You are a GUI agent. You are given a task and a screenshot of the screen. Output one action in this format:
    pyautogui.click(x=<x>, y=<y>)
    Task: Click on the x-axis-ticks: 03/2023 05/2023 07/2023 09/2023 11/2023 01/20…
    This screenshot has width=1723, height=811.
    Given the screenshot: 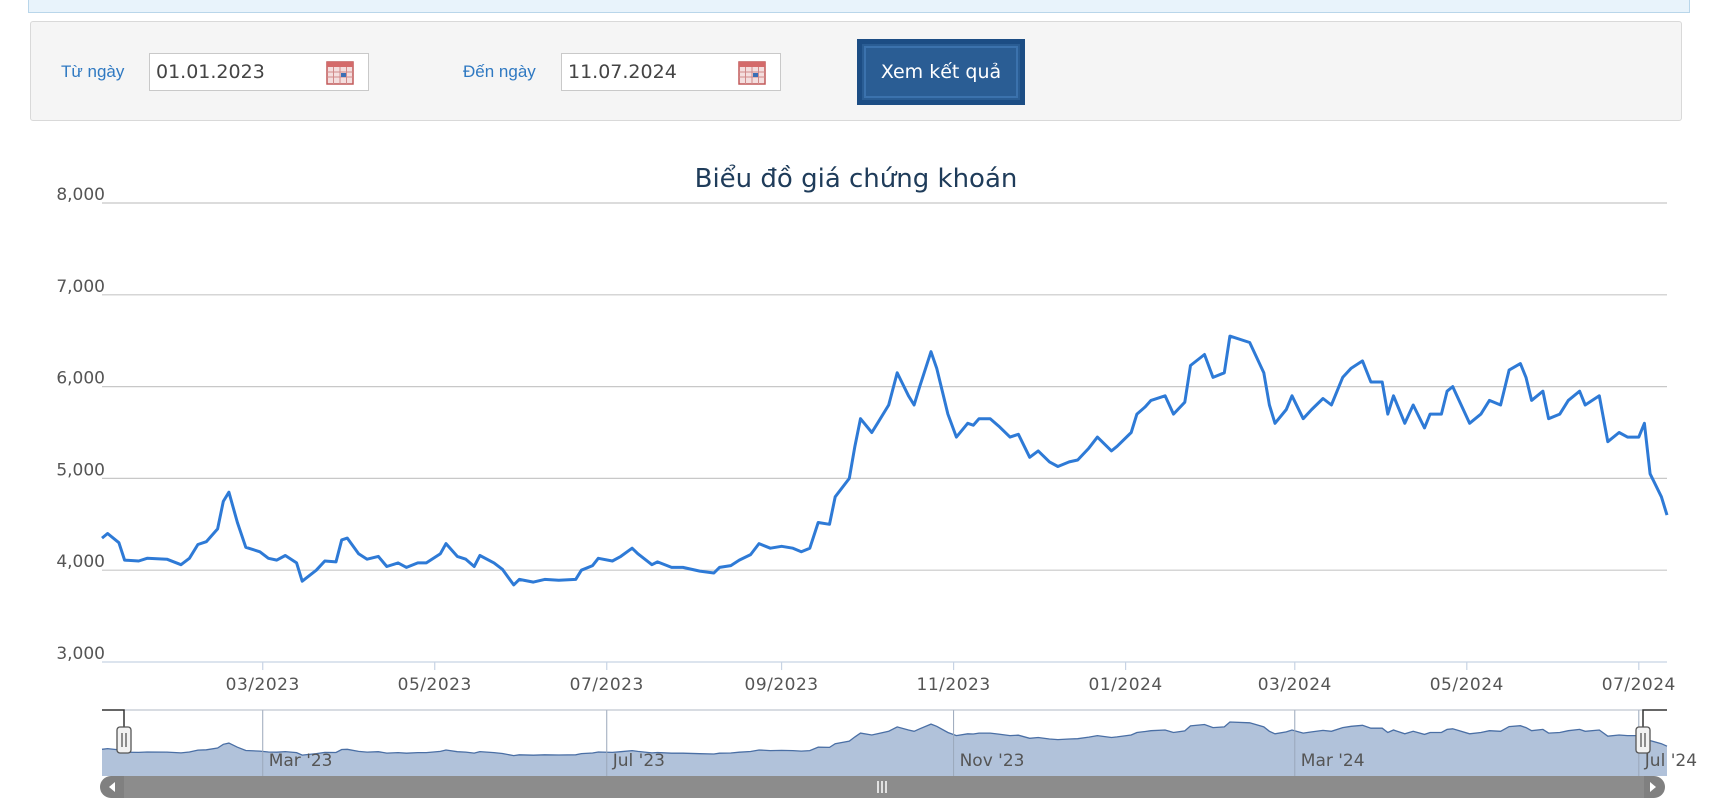 What is the action you would take?
    pyautogui.click(x=951, y=678)
    